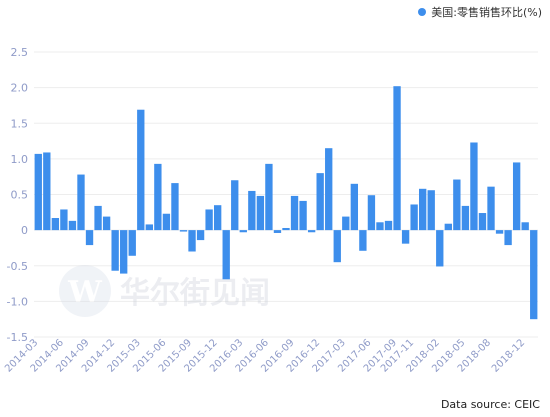  I want to click on y-tick-label: -1.0, so click(17, 301).